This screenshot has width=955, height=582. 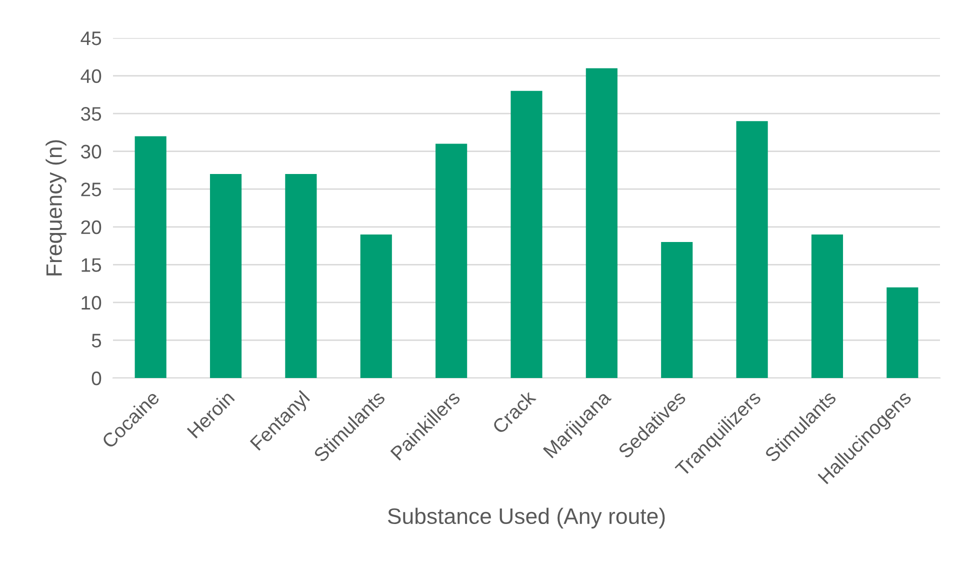 I want to click on y-tick-label: 30, so click(x=91, y=151).